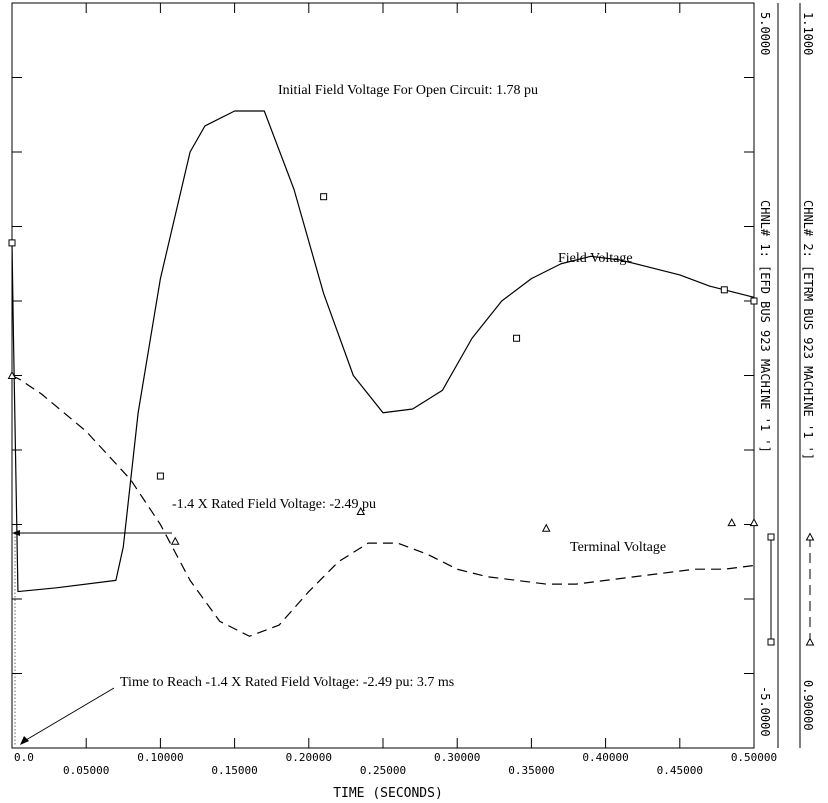  Describe the element at coordinates (457, 757) in the screenshot. I see `x-tick-label: 0.30000` at that location.